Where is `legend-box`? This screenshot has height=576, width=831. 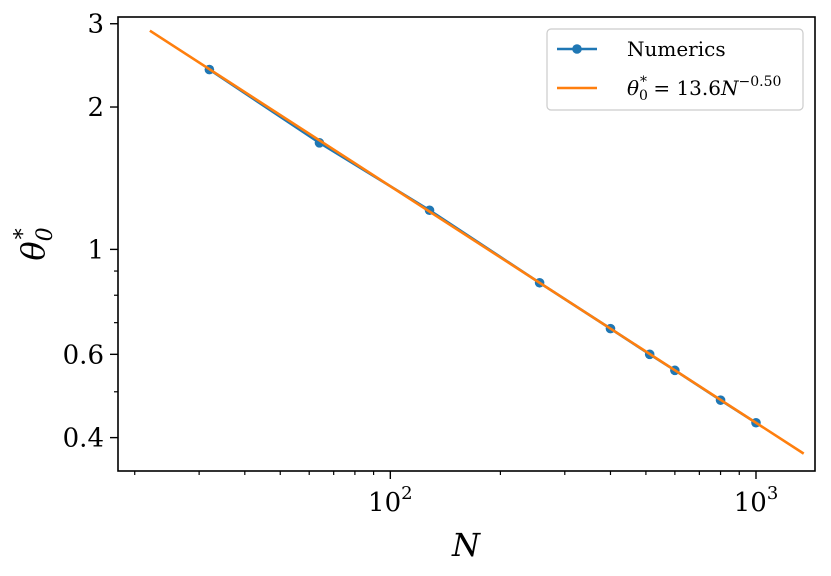 legend-box is located at coordinates (675, 69).